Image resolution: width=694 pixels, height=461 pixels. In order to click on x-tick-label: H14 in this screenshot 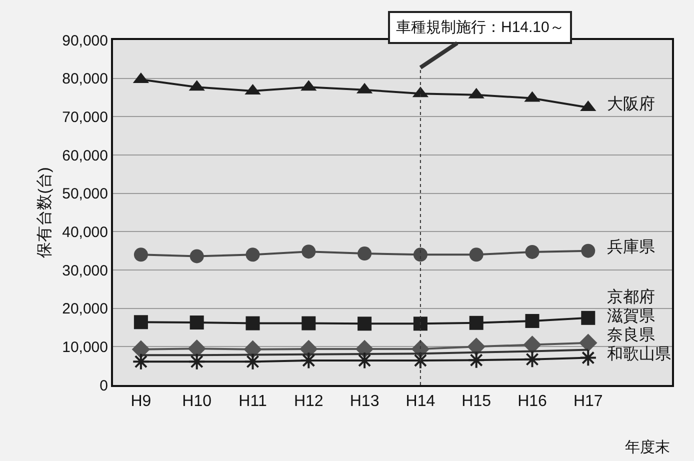, I will do `click(421, 401)`.